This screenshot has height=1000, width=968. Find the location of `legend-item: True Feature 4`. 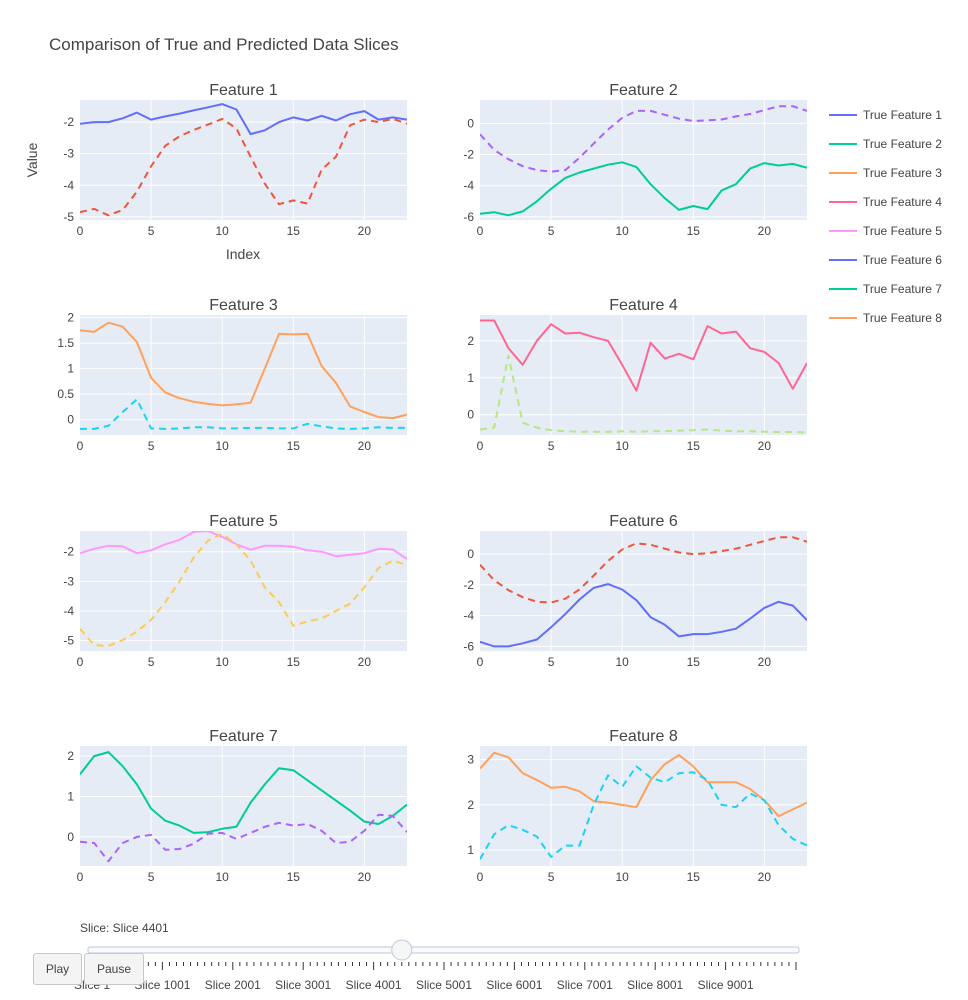

legend-item: True Feature 4 is located at coordinates (885, 202).